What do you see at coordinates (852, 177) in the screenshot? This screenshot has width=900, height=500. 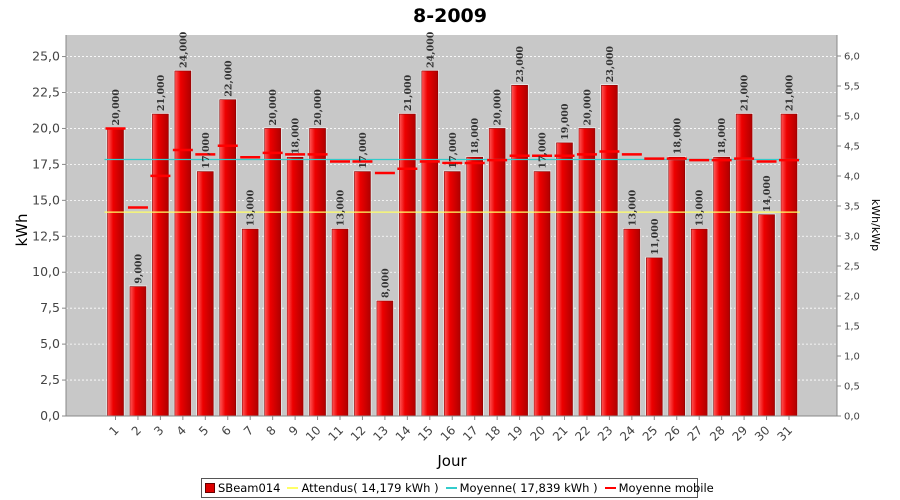 I see `y2-tick-label: 4,0` at bounding box center [852, 177].